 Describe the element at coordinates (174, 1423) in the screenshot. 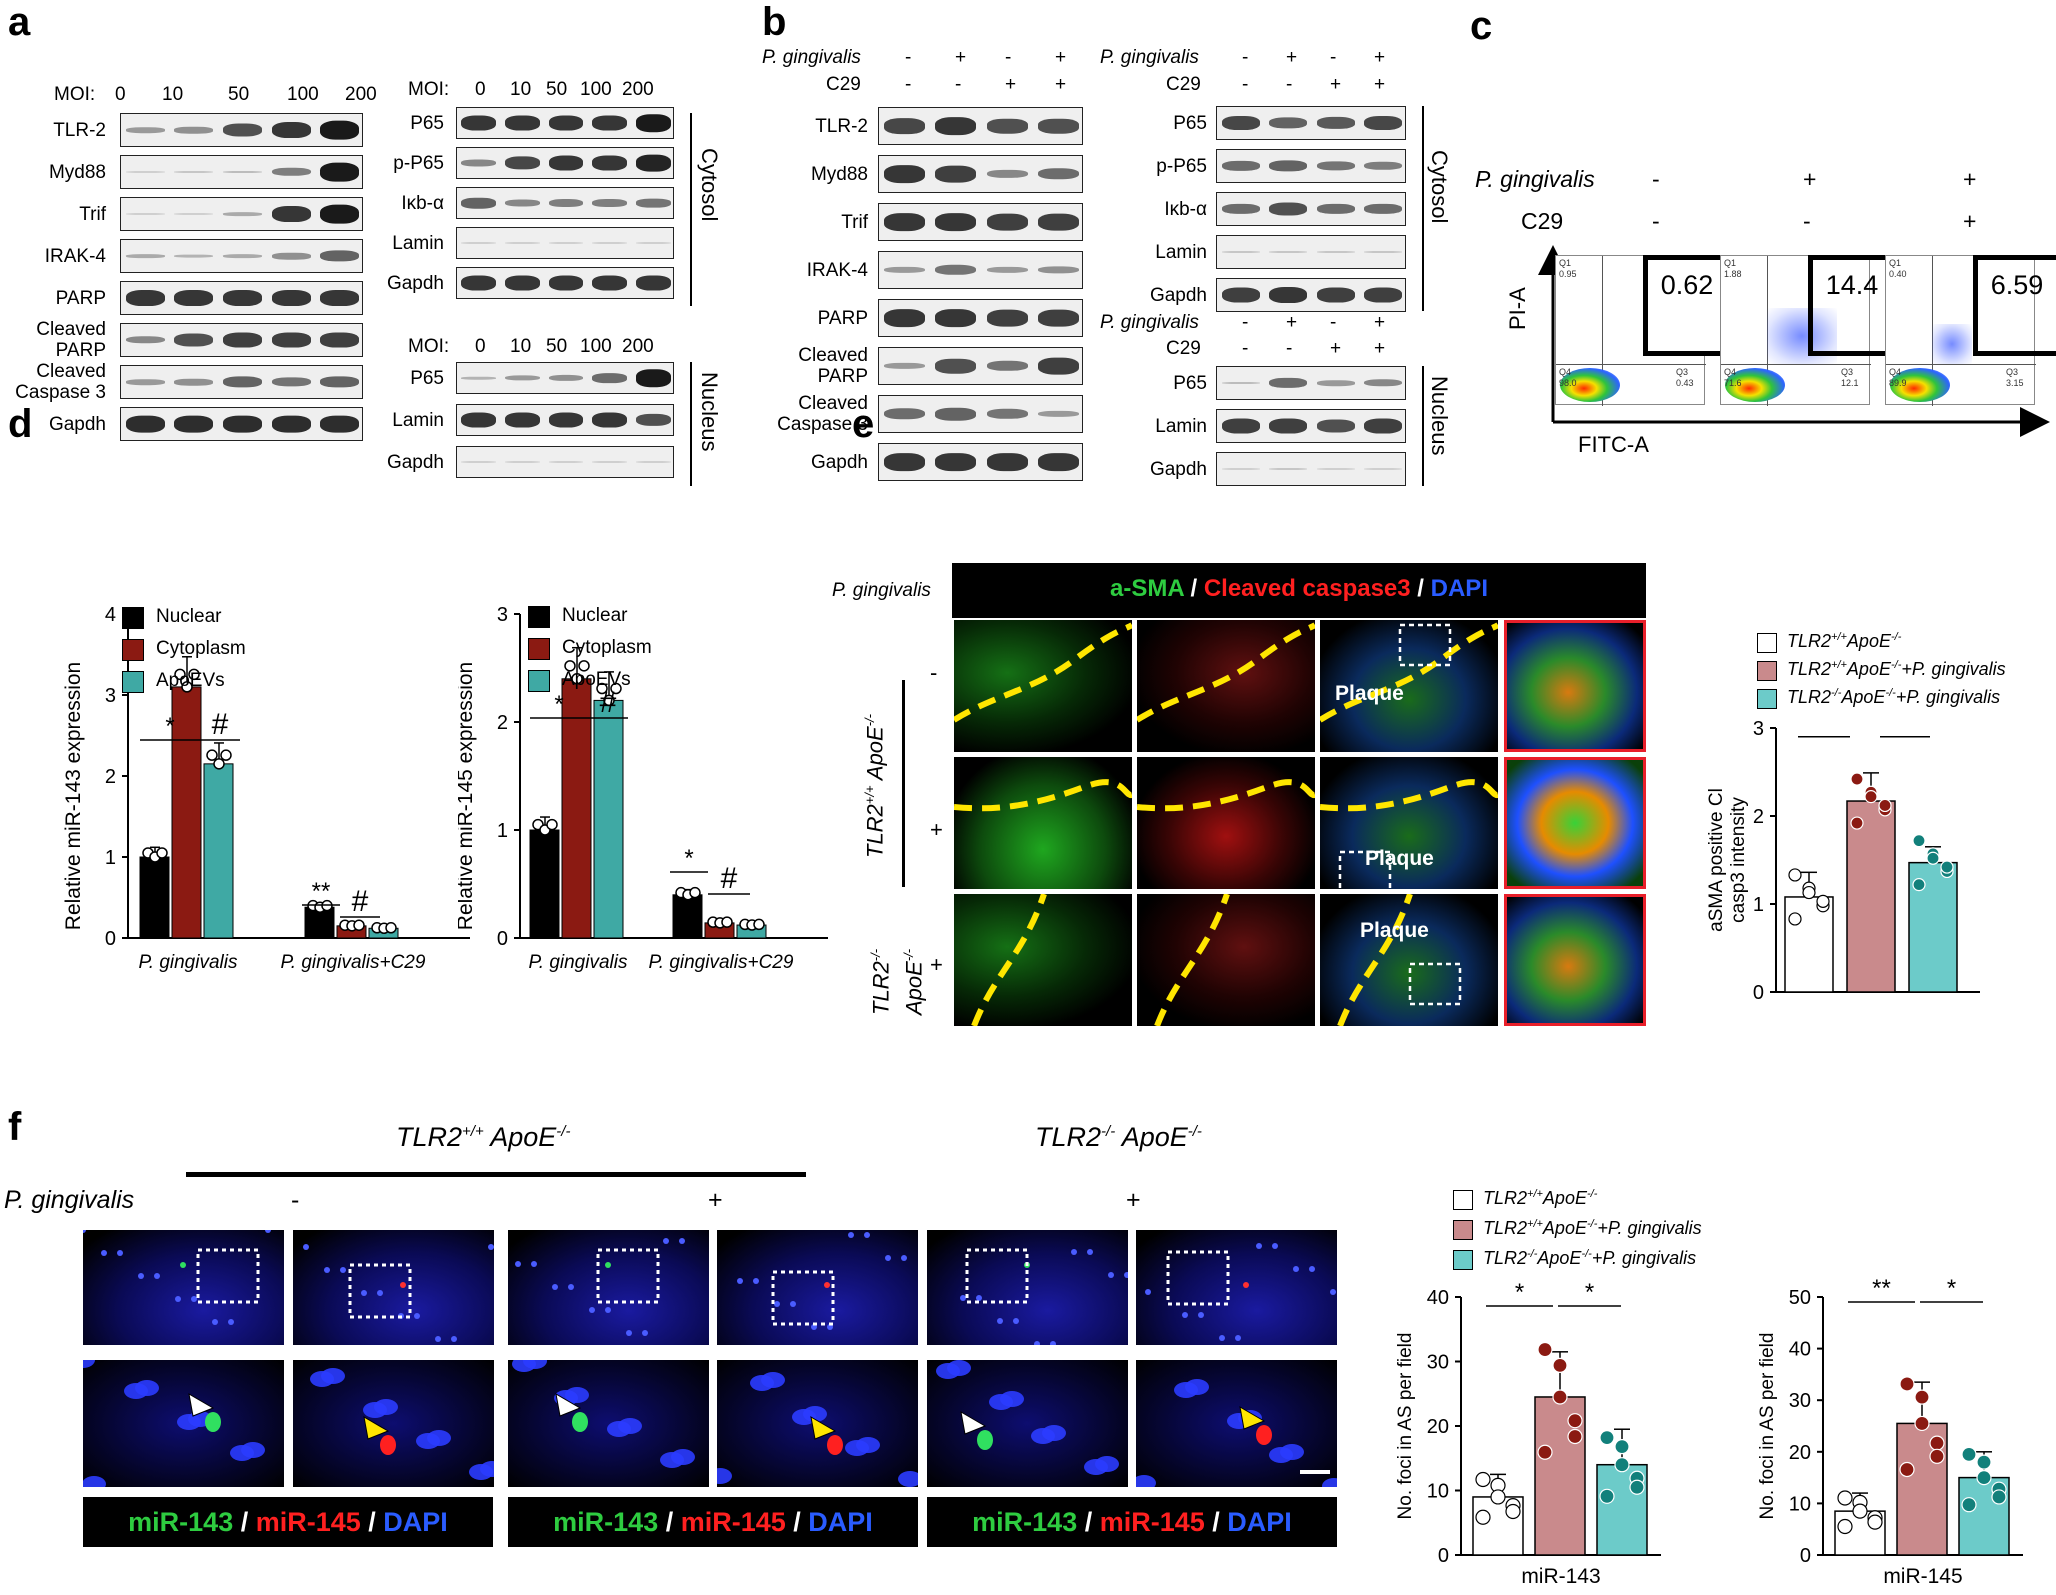

I see `f-bot-0-overlay` at that location.